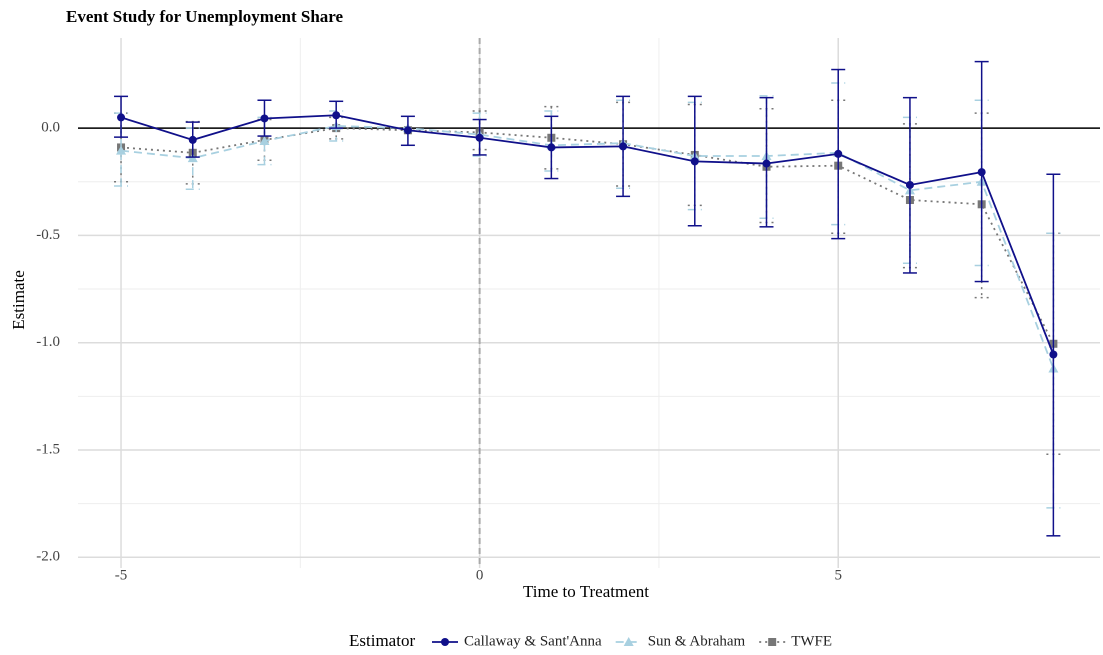 The width and height of the screenshot is (1103, 655). Describe the element at coordinates (811, 641) in the screenshot. I see `legend-label: TWFE` at that location.